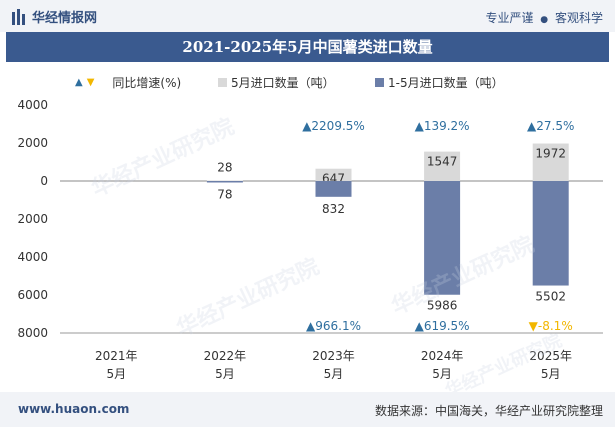 Image resolution: width=615 pixels, height=427 pixels. I want to click on legend-growth-label: 同比增速(%), so click(147, 83).